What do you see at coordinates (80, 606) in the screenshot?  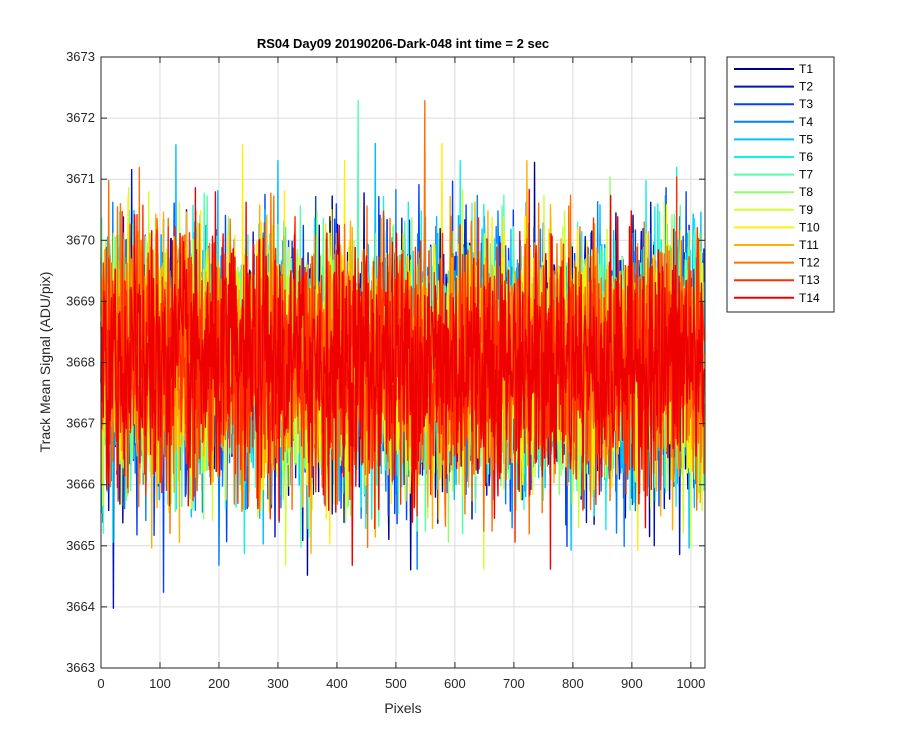 I see `y-tick-label: 3664` at bounding box center [80, 606].